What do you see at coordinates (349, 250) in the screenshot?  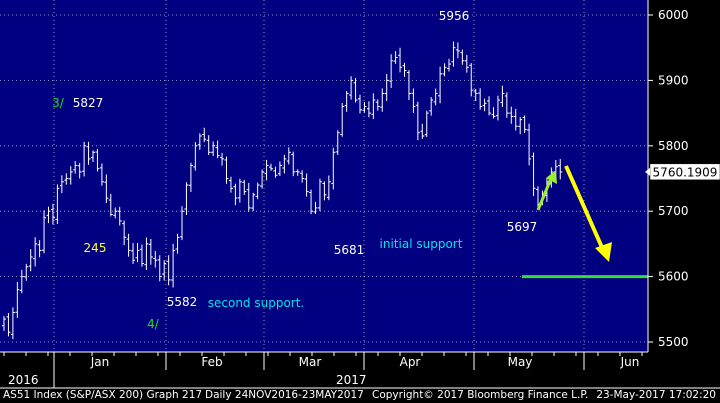 I see `annotation-5681: 5681` at bounding box center [349, 250].